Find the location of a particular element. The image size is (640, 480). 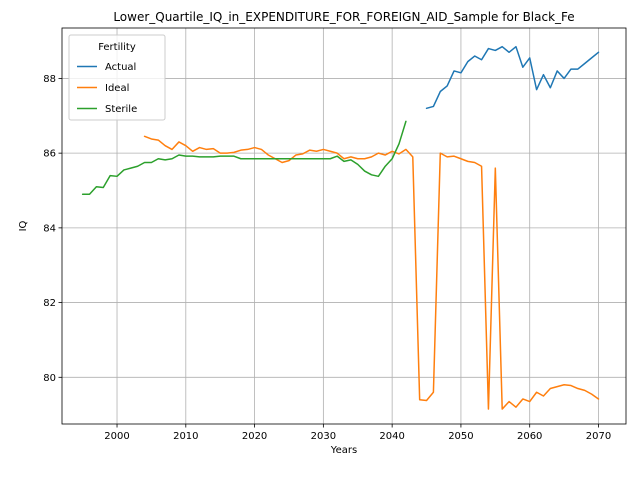

y-tick-label: 88 is located at coordinates (49, 79).